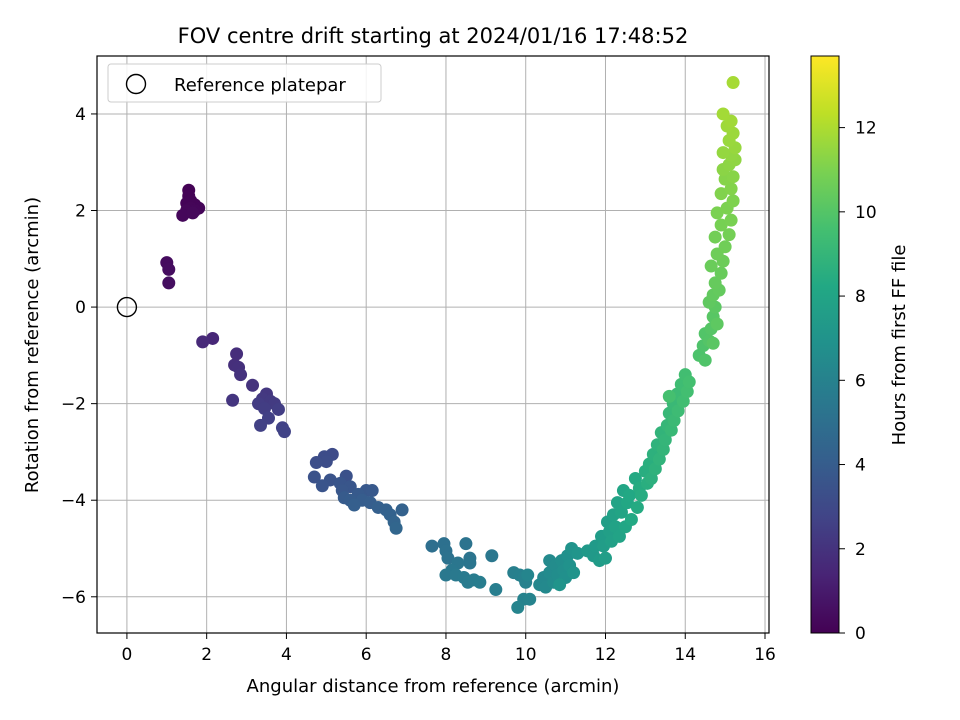 This screenshot has width=960, height=720. What do you see at coordinates (866, 129) in the screenshot?
I see `colorbar-tick-label: 12` at bounding box center [866, 129].